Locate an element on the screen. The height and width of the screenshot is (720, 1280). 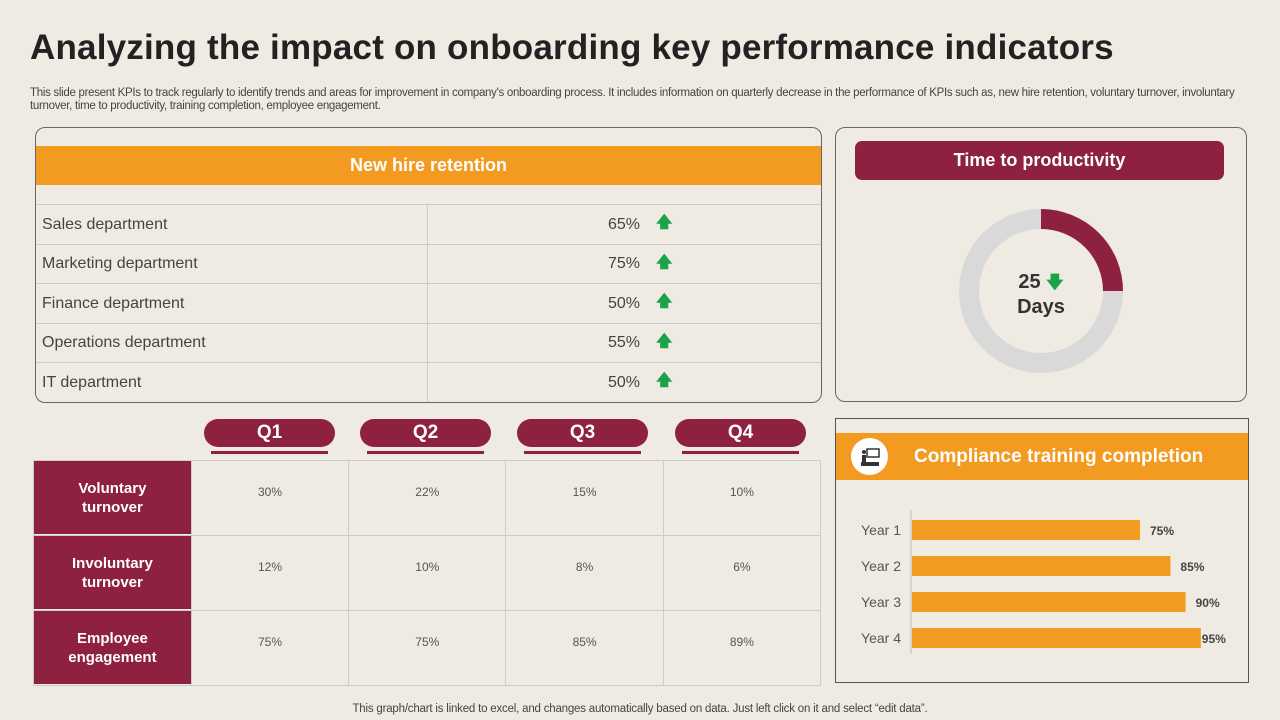
kpi-value: 85% is located at coordinates (583, 648).